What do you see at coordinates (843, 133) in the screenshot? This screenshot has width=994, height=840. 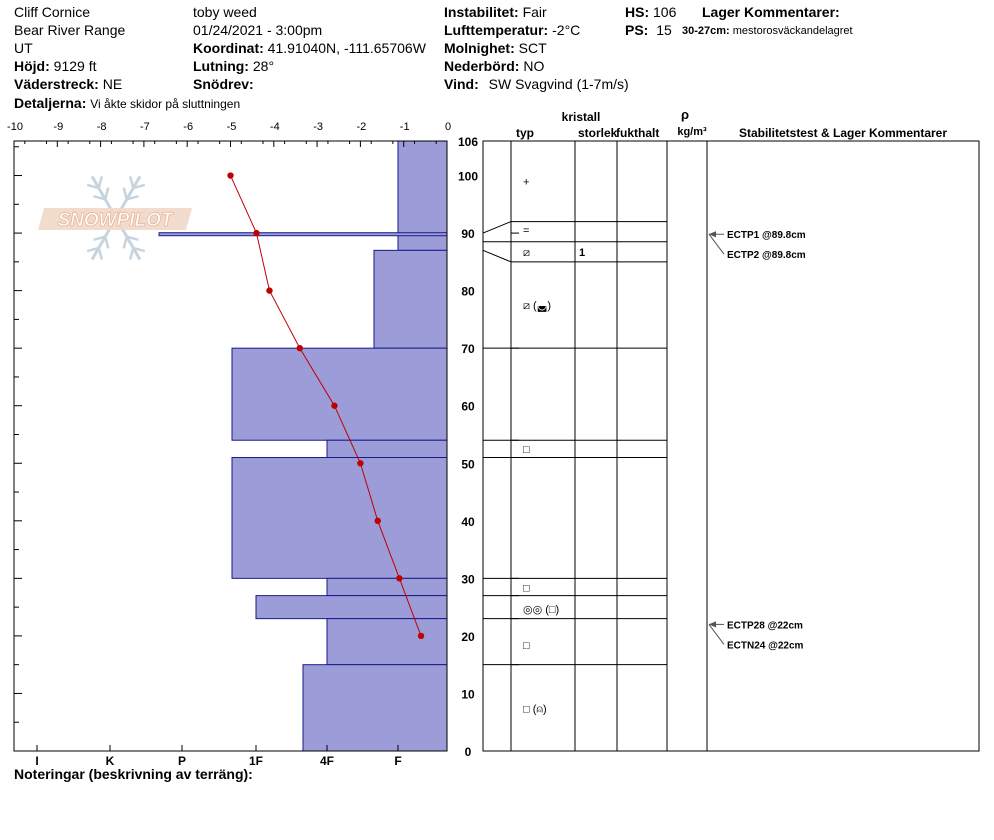 I see `header-stability: Stabilitetstest & Lager Kommentarer` at bounding box center [843, 133].